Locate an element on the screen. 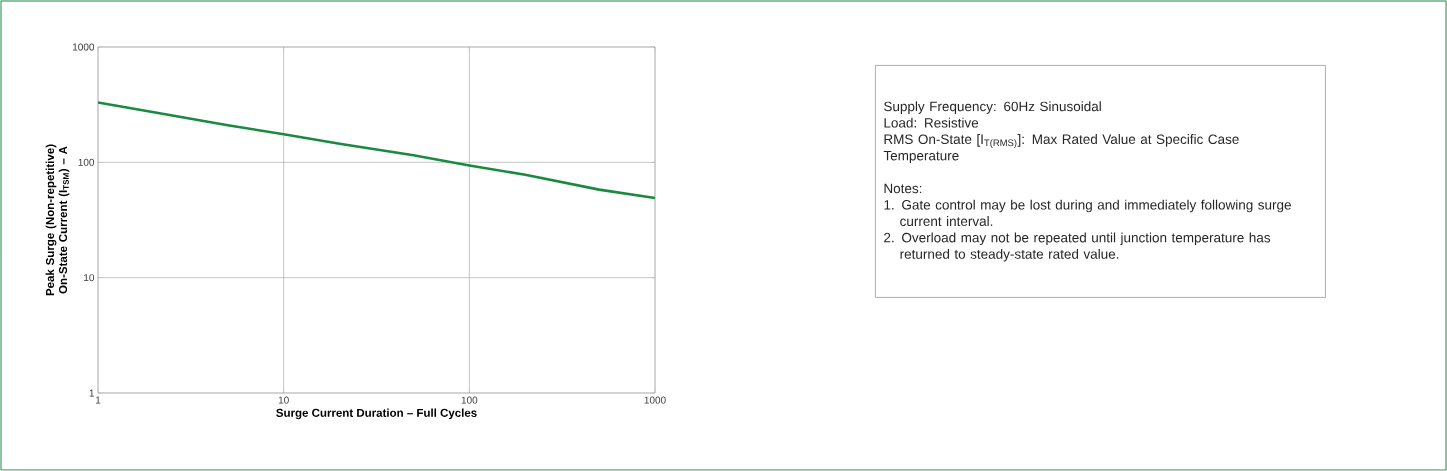 The height and width of the screenshot is (471, 1447). y-tick-label: 10 is located at coordinates (89, 278).